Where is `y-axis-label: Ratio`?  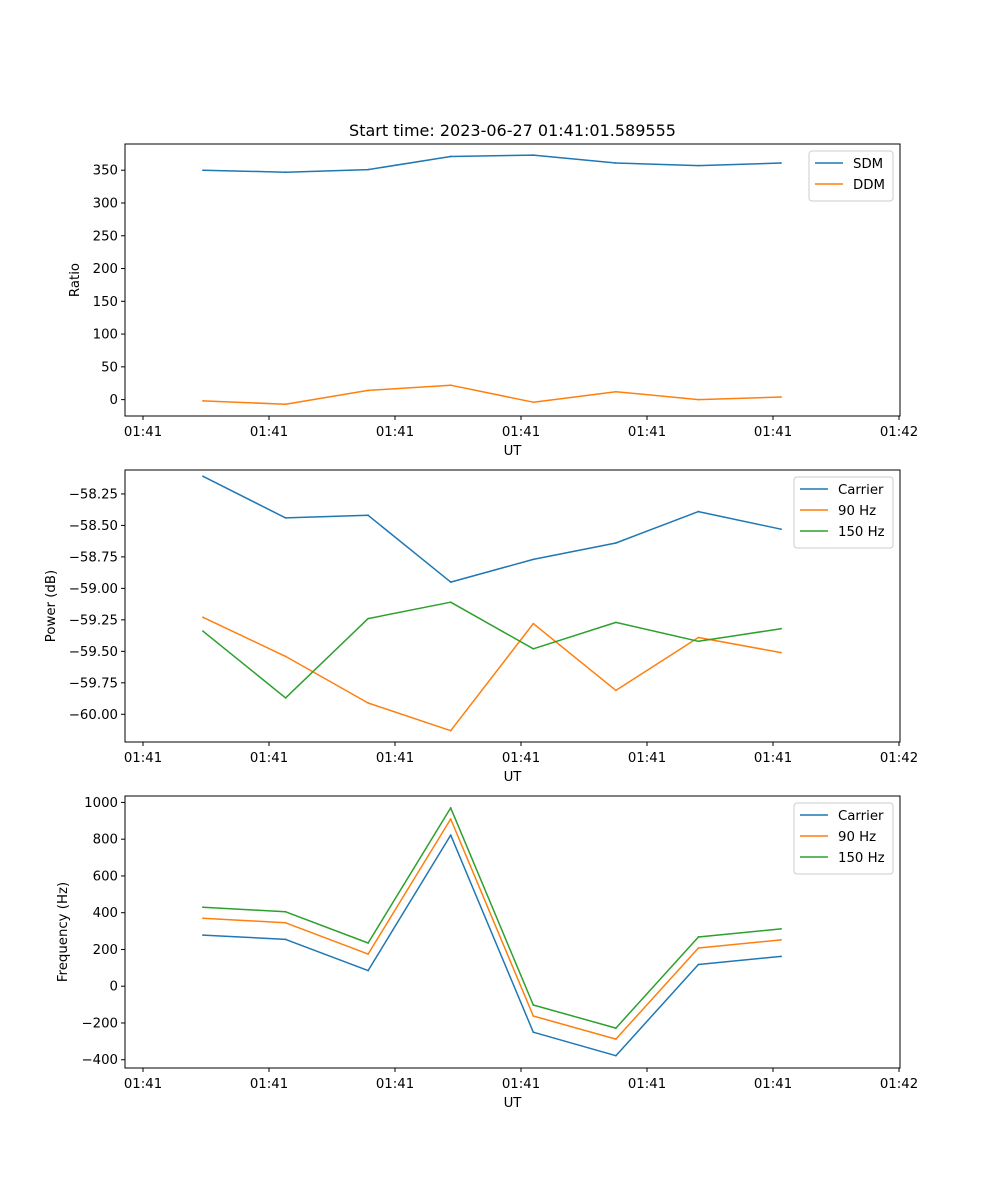
y-axis-label: Ratio is located at coordinates (75, 280).